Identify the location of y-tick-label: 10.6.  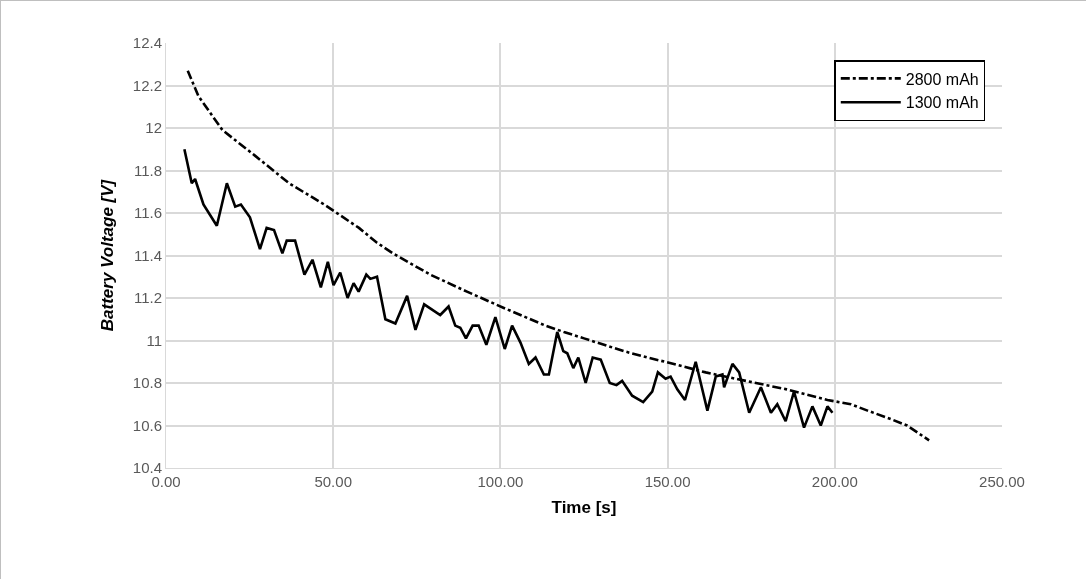
(147, 425).